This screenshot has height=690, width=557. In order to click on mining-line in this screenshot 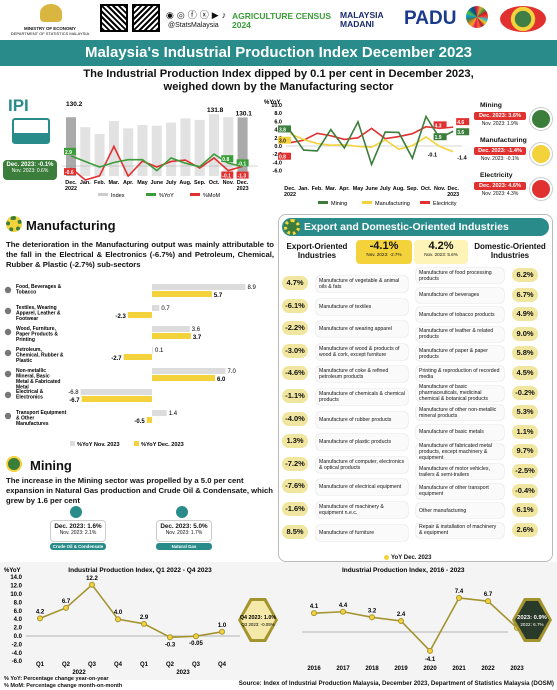, I will do `click(371, 140)`.